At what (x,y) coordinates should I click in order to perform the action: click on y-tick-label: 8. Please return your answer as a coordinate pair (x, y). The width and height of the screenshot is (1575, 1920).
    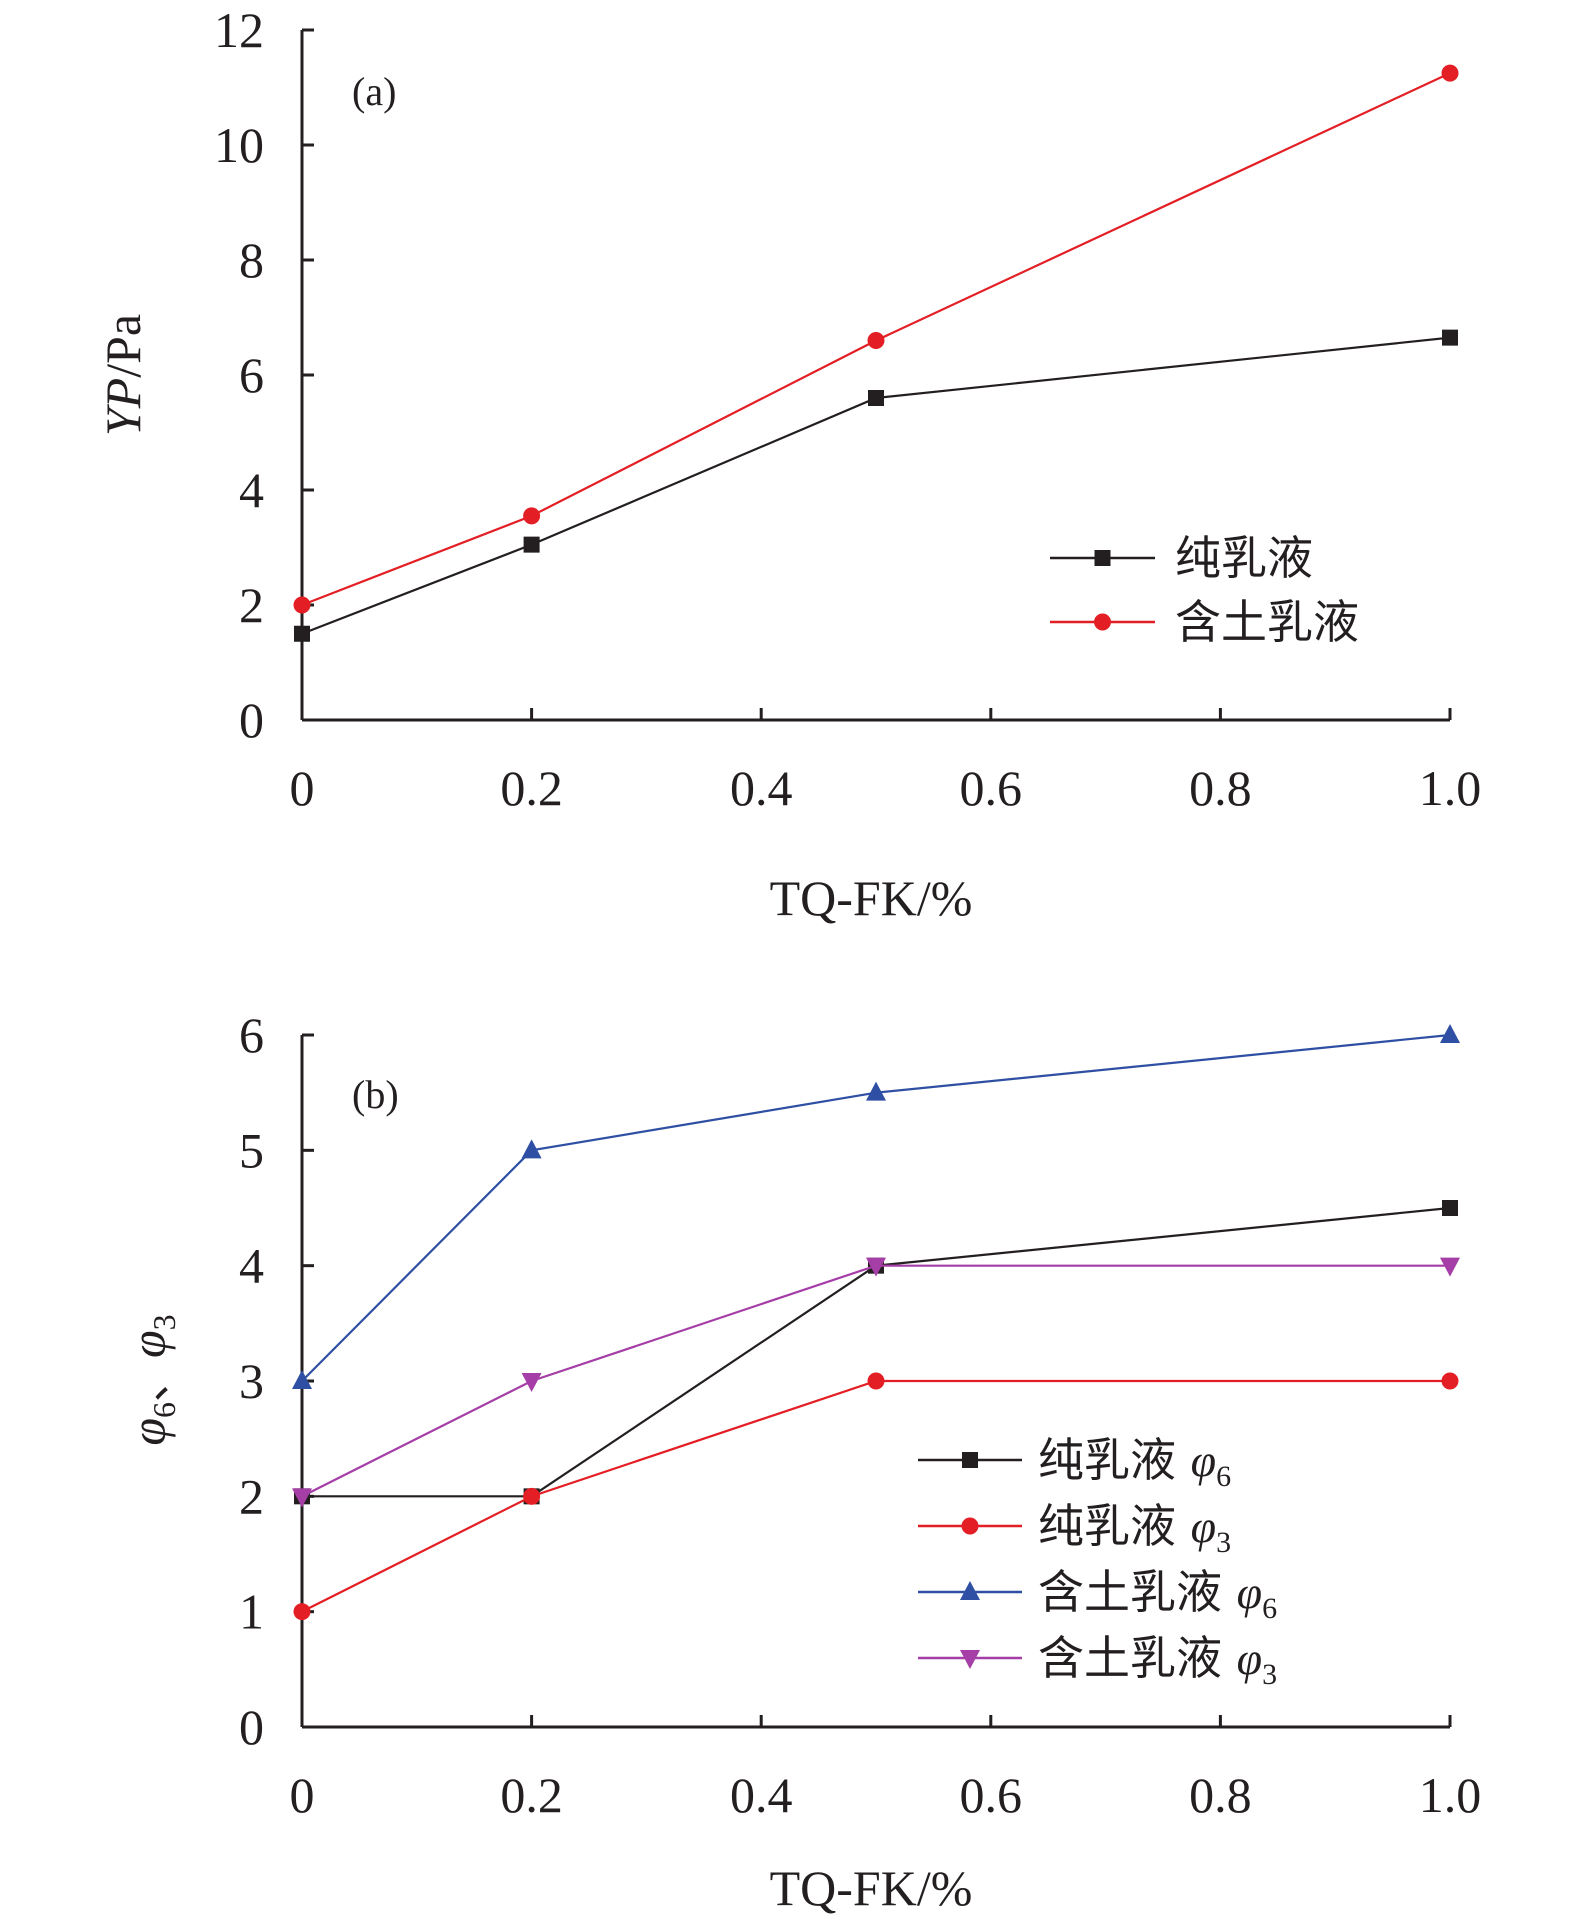
    Looking at the image, I should click on (251, 260).